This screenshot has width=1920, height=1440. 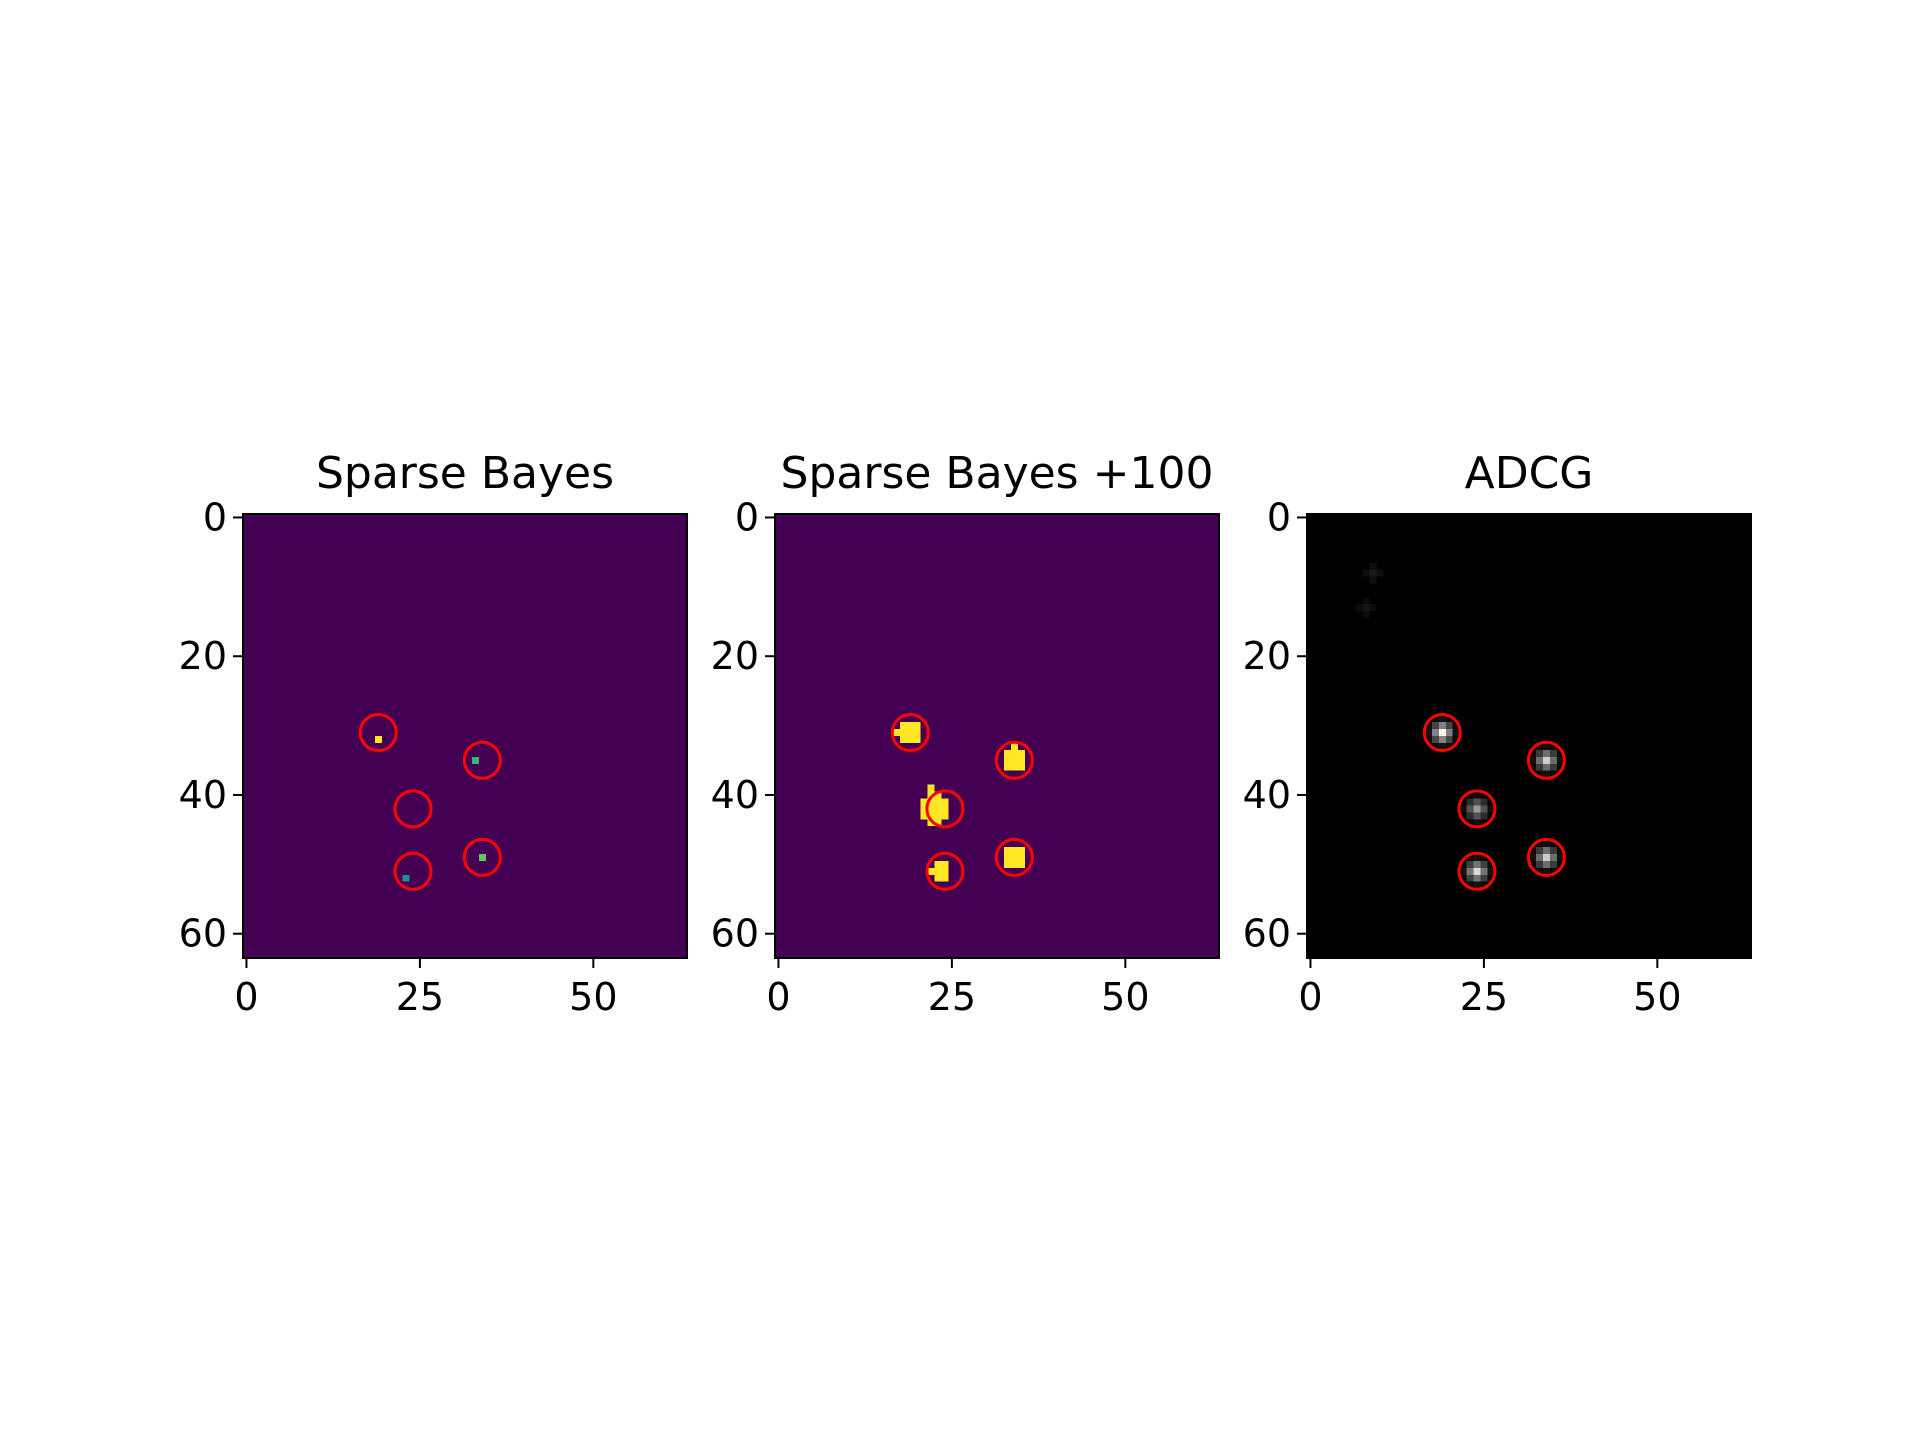 What do you see at coordinates (1484, 997) in the screenshot?
I see `x-tick-label: 25` at bounding box center [1484, 997].